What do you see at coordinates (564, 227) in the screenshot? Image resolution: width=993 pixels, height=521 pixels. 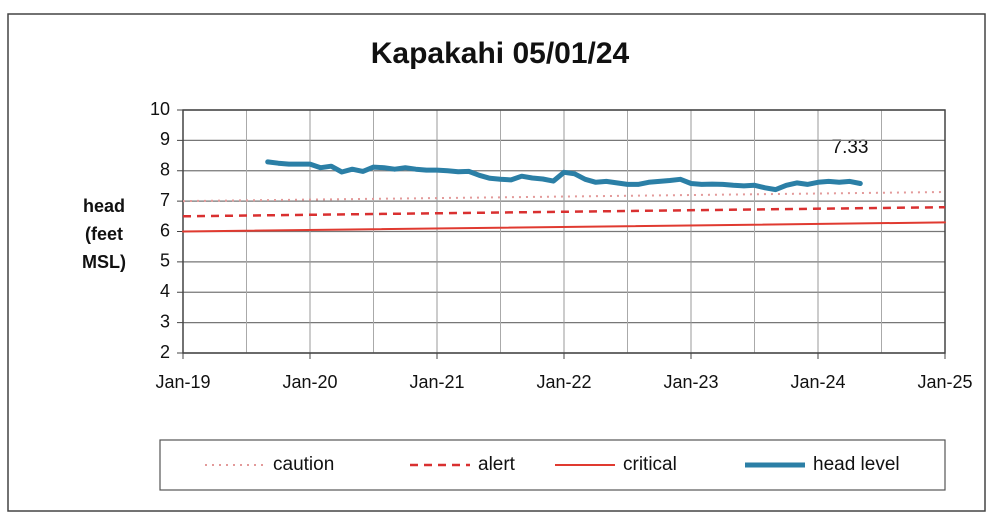 I see `line-critical` at bounding box center [564, 227].